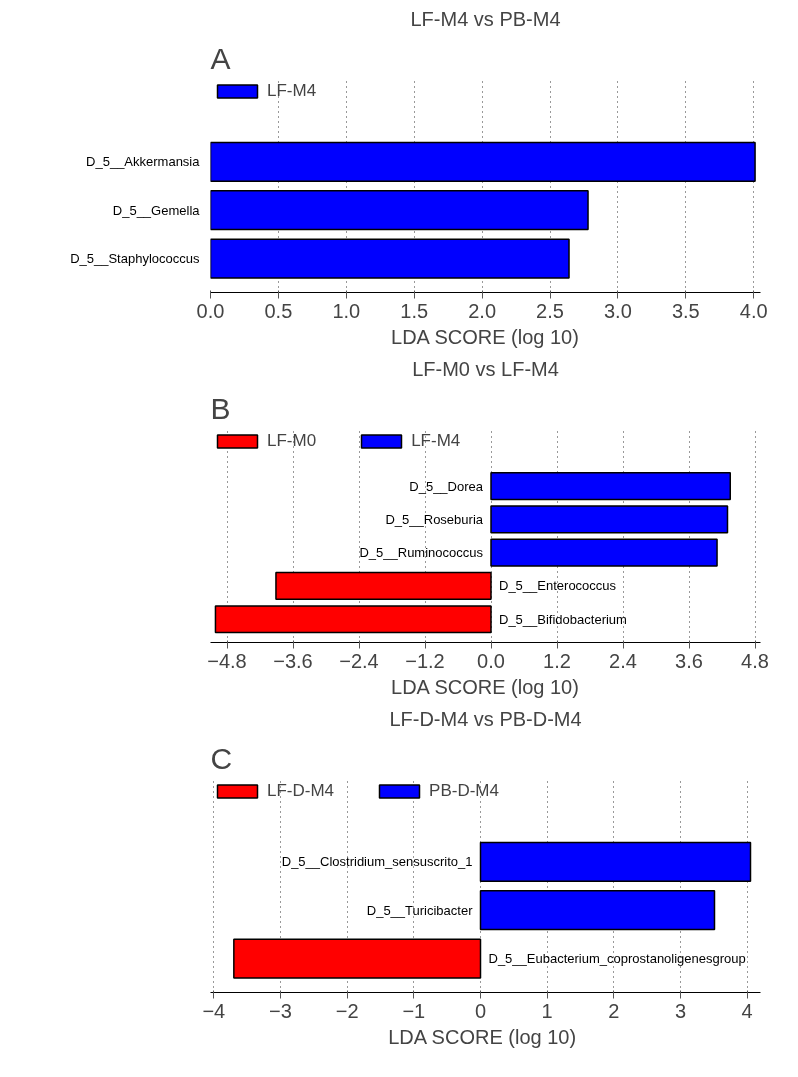 The image size is (798, 1077). I want to click on x-tick-label: −4, so click(214, 1010).